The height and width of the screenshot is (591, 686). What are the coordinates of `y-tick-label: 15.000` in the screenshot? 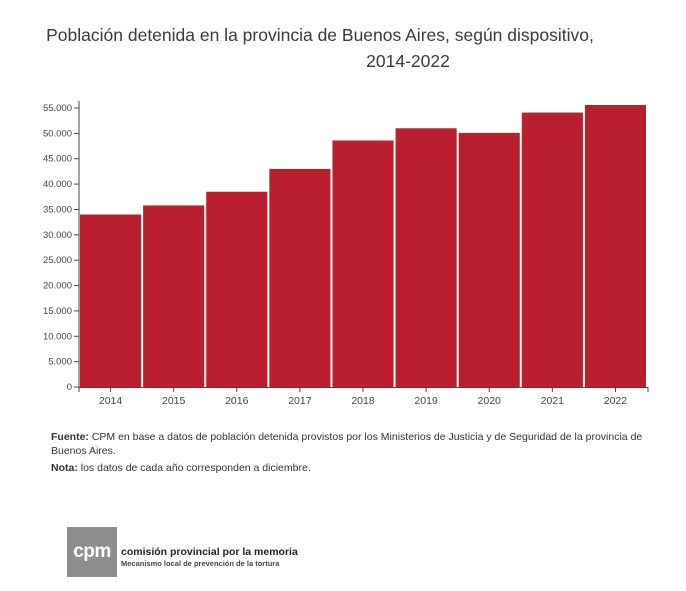 It's located at (57, 311).